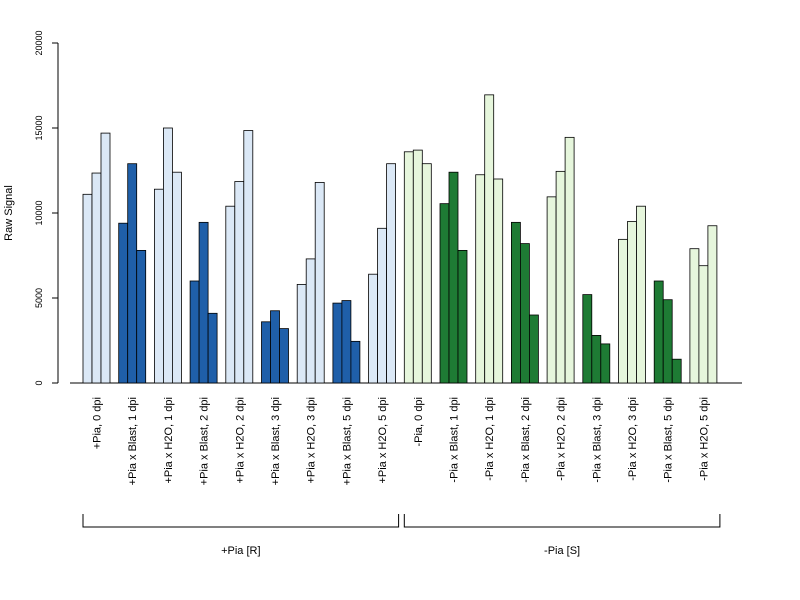 The width and height of the screenshot is (800, 600). Describe the element at coordinates (46, 208) in the screenshot. I see `y-axis: 0 5000 10000 15000 20000` at that location.